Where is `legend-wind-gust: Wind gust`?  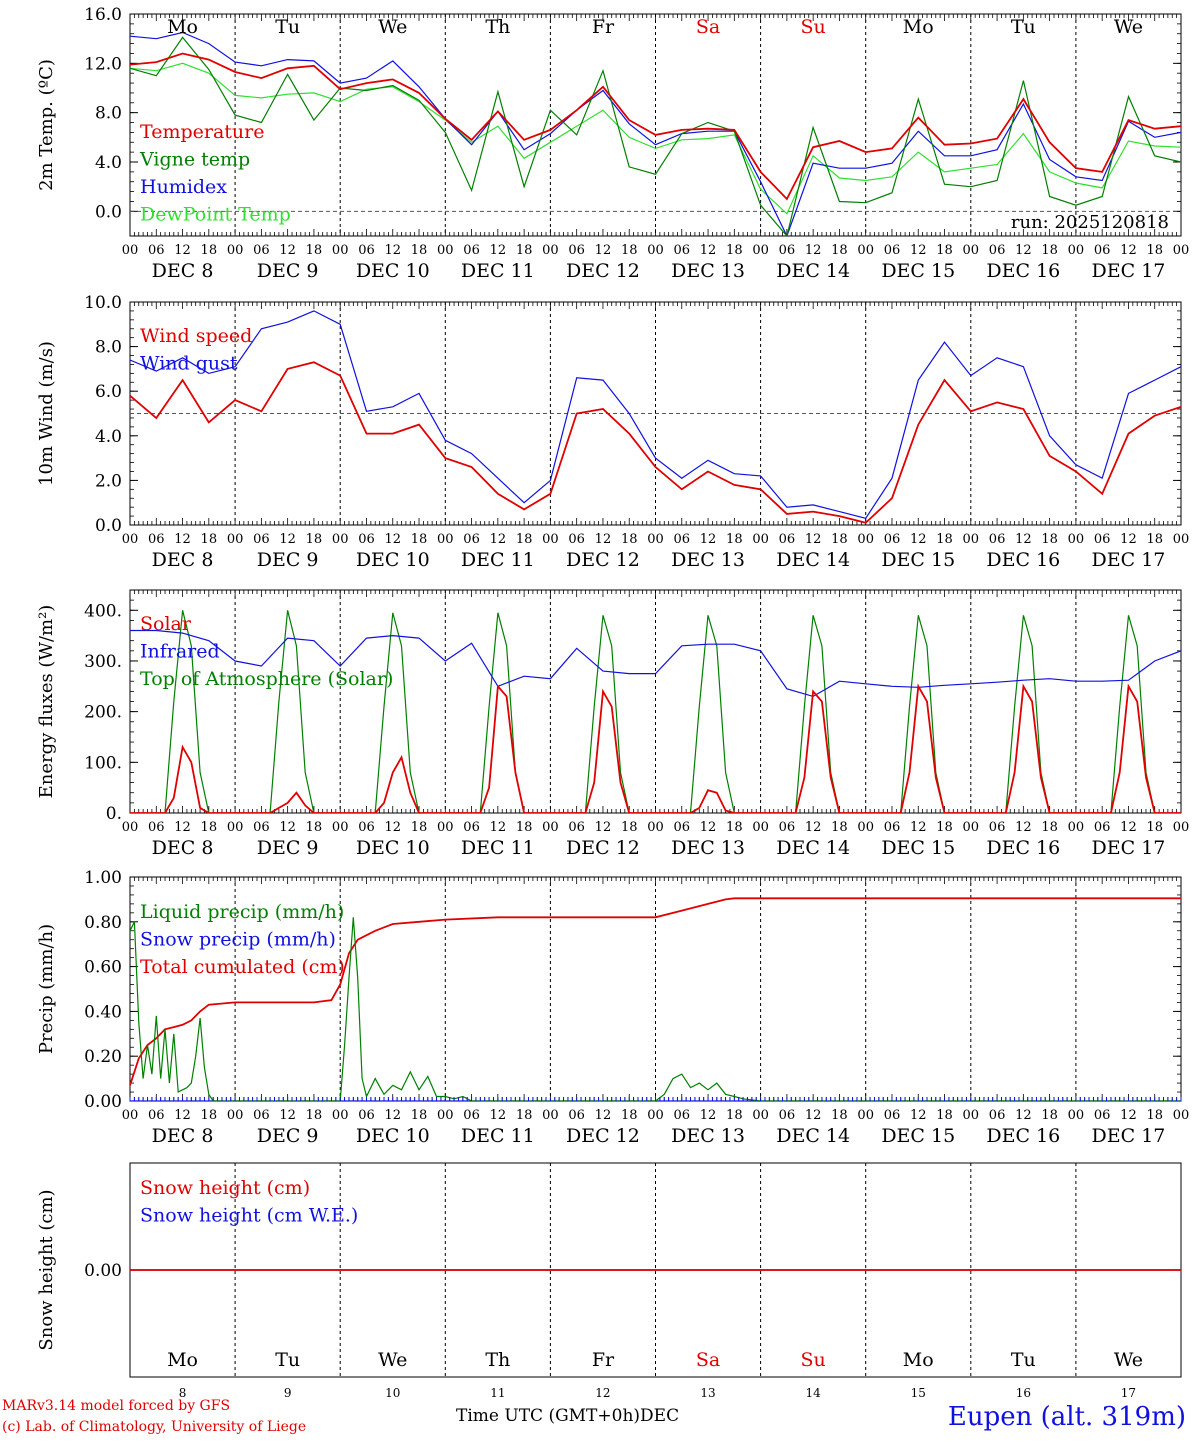 legend-wind-gust: Wind gust is located at coordinates (189, 364).